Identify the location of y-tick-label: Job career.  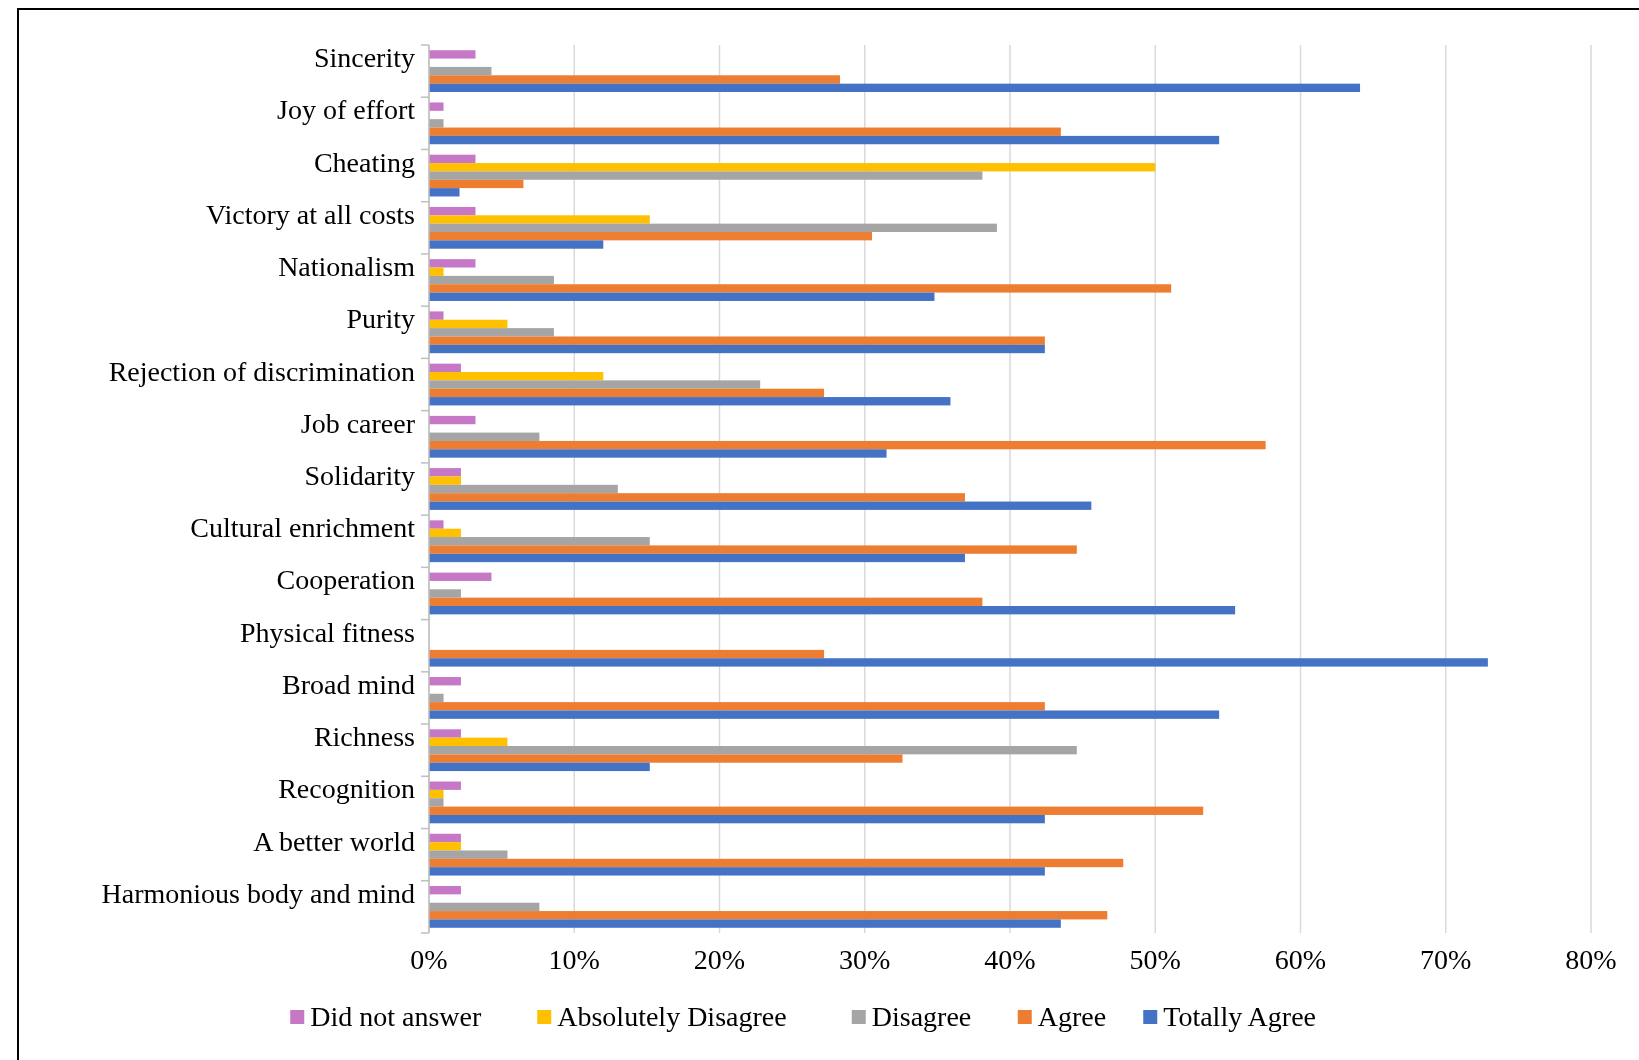
(358, 423).